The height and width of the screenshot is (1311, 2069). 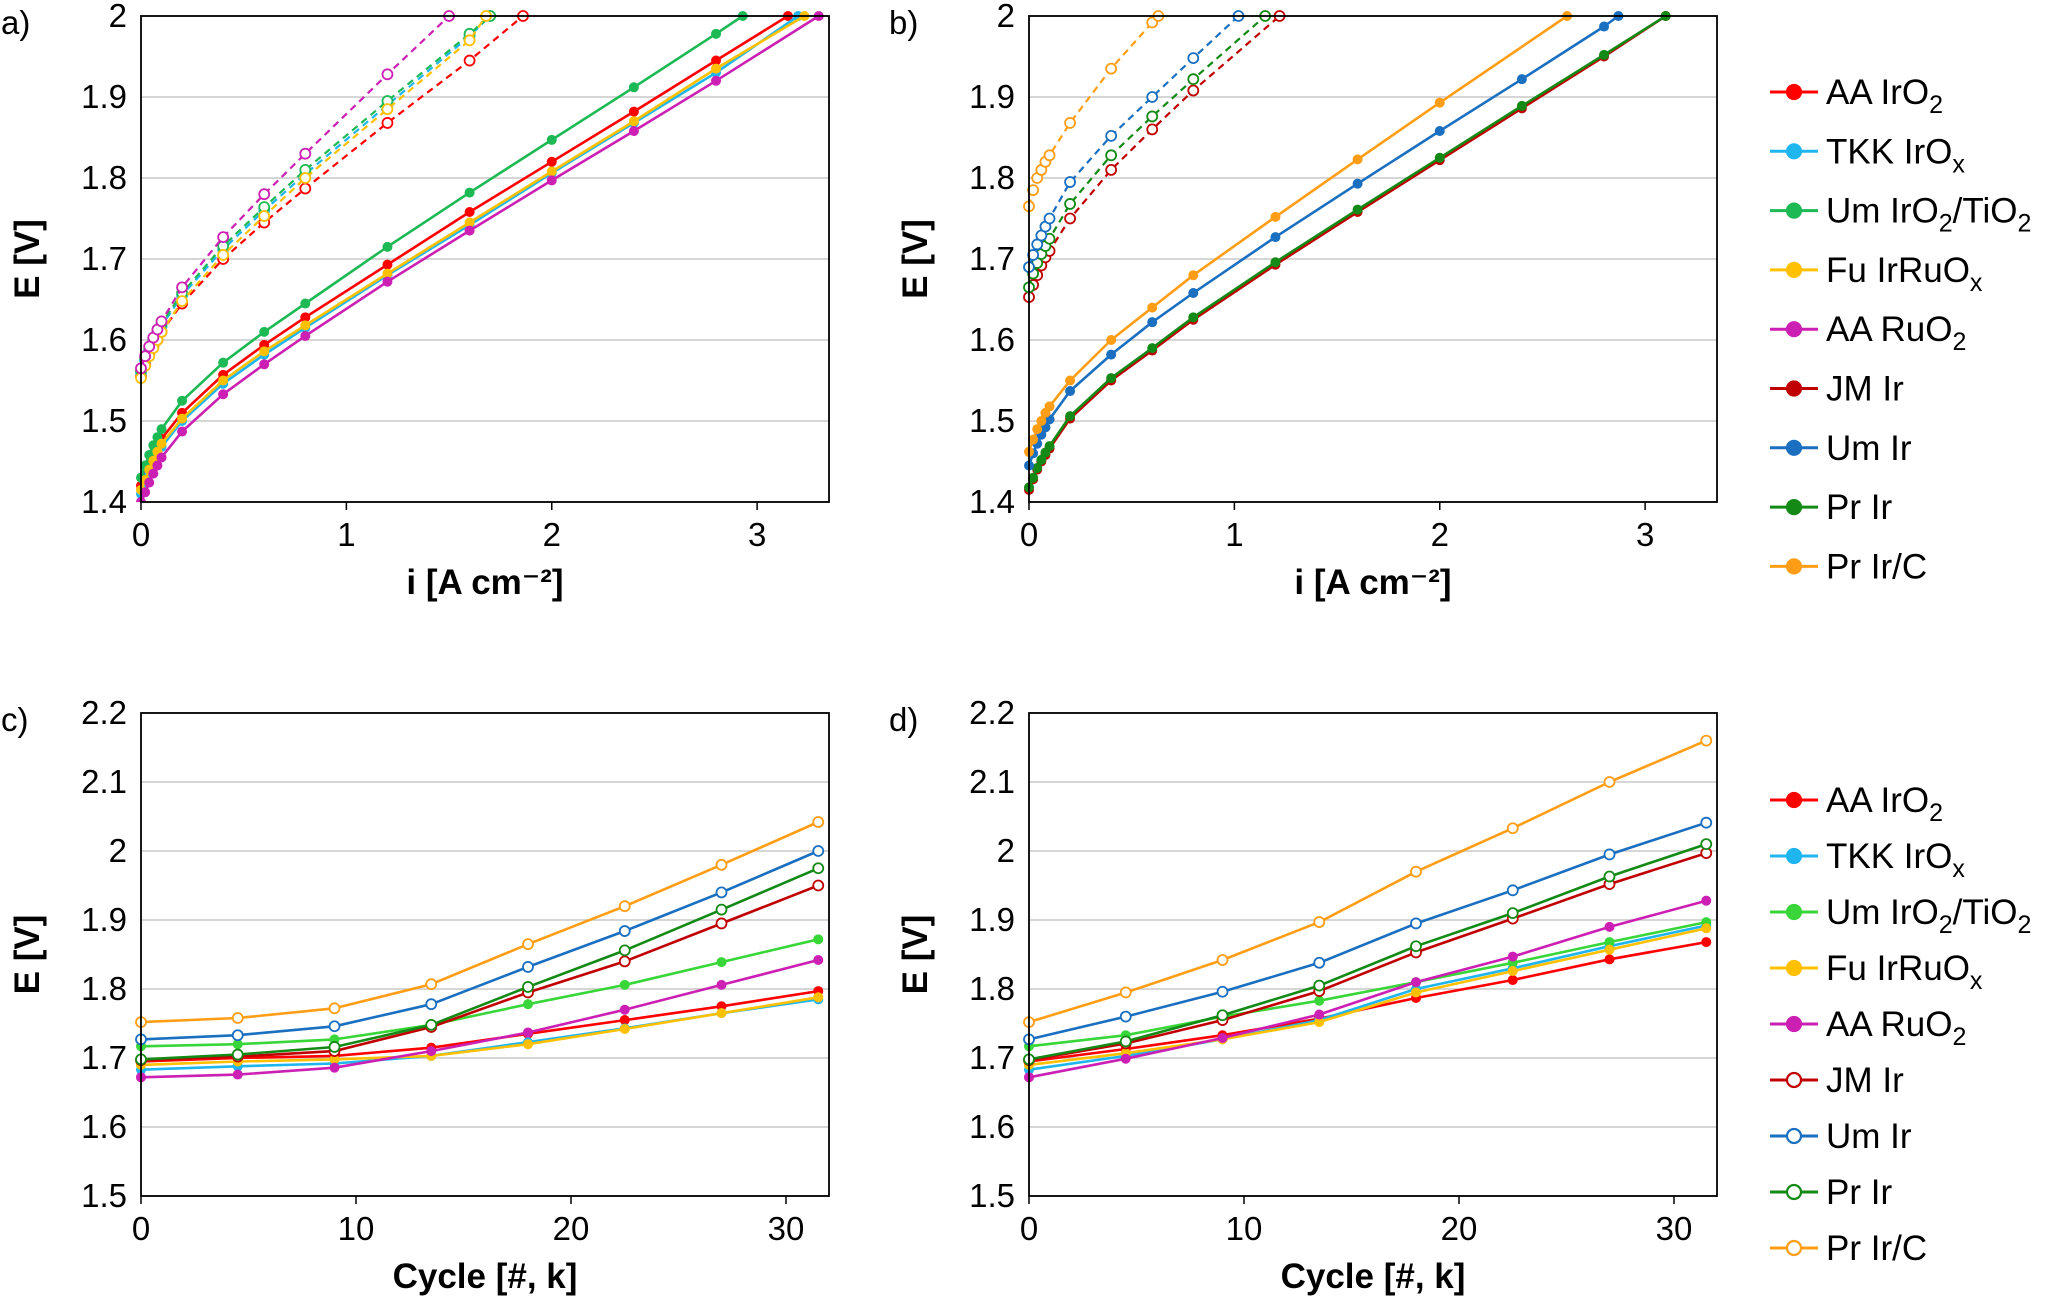 What do you see at coordinates (141, 1228) in the screenshot?
I see `x-tick-label: 0` at bounding box center [141, 1228].